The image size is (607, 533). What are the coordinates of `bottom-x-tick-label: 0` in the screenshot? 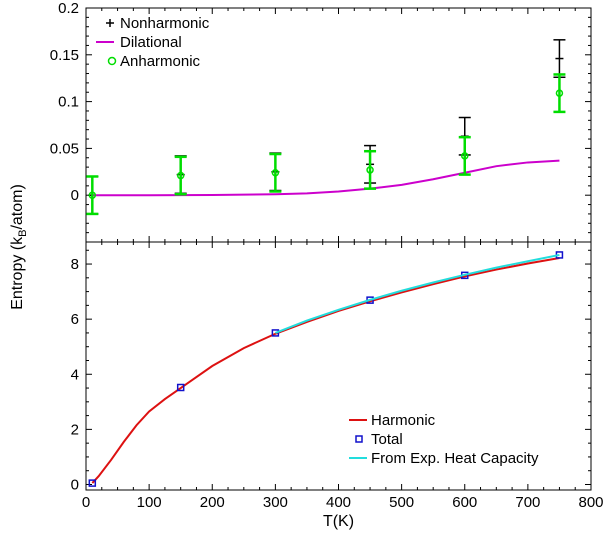 It's located at (86, 502).